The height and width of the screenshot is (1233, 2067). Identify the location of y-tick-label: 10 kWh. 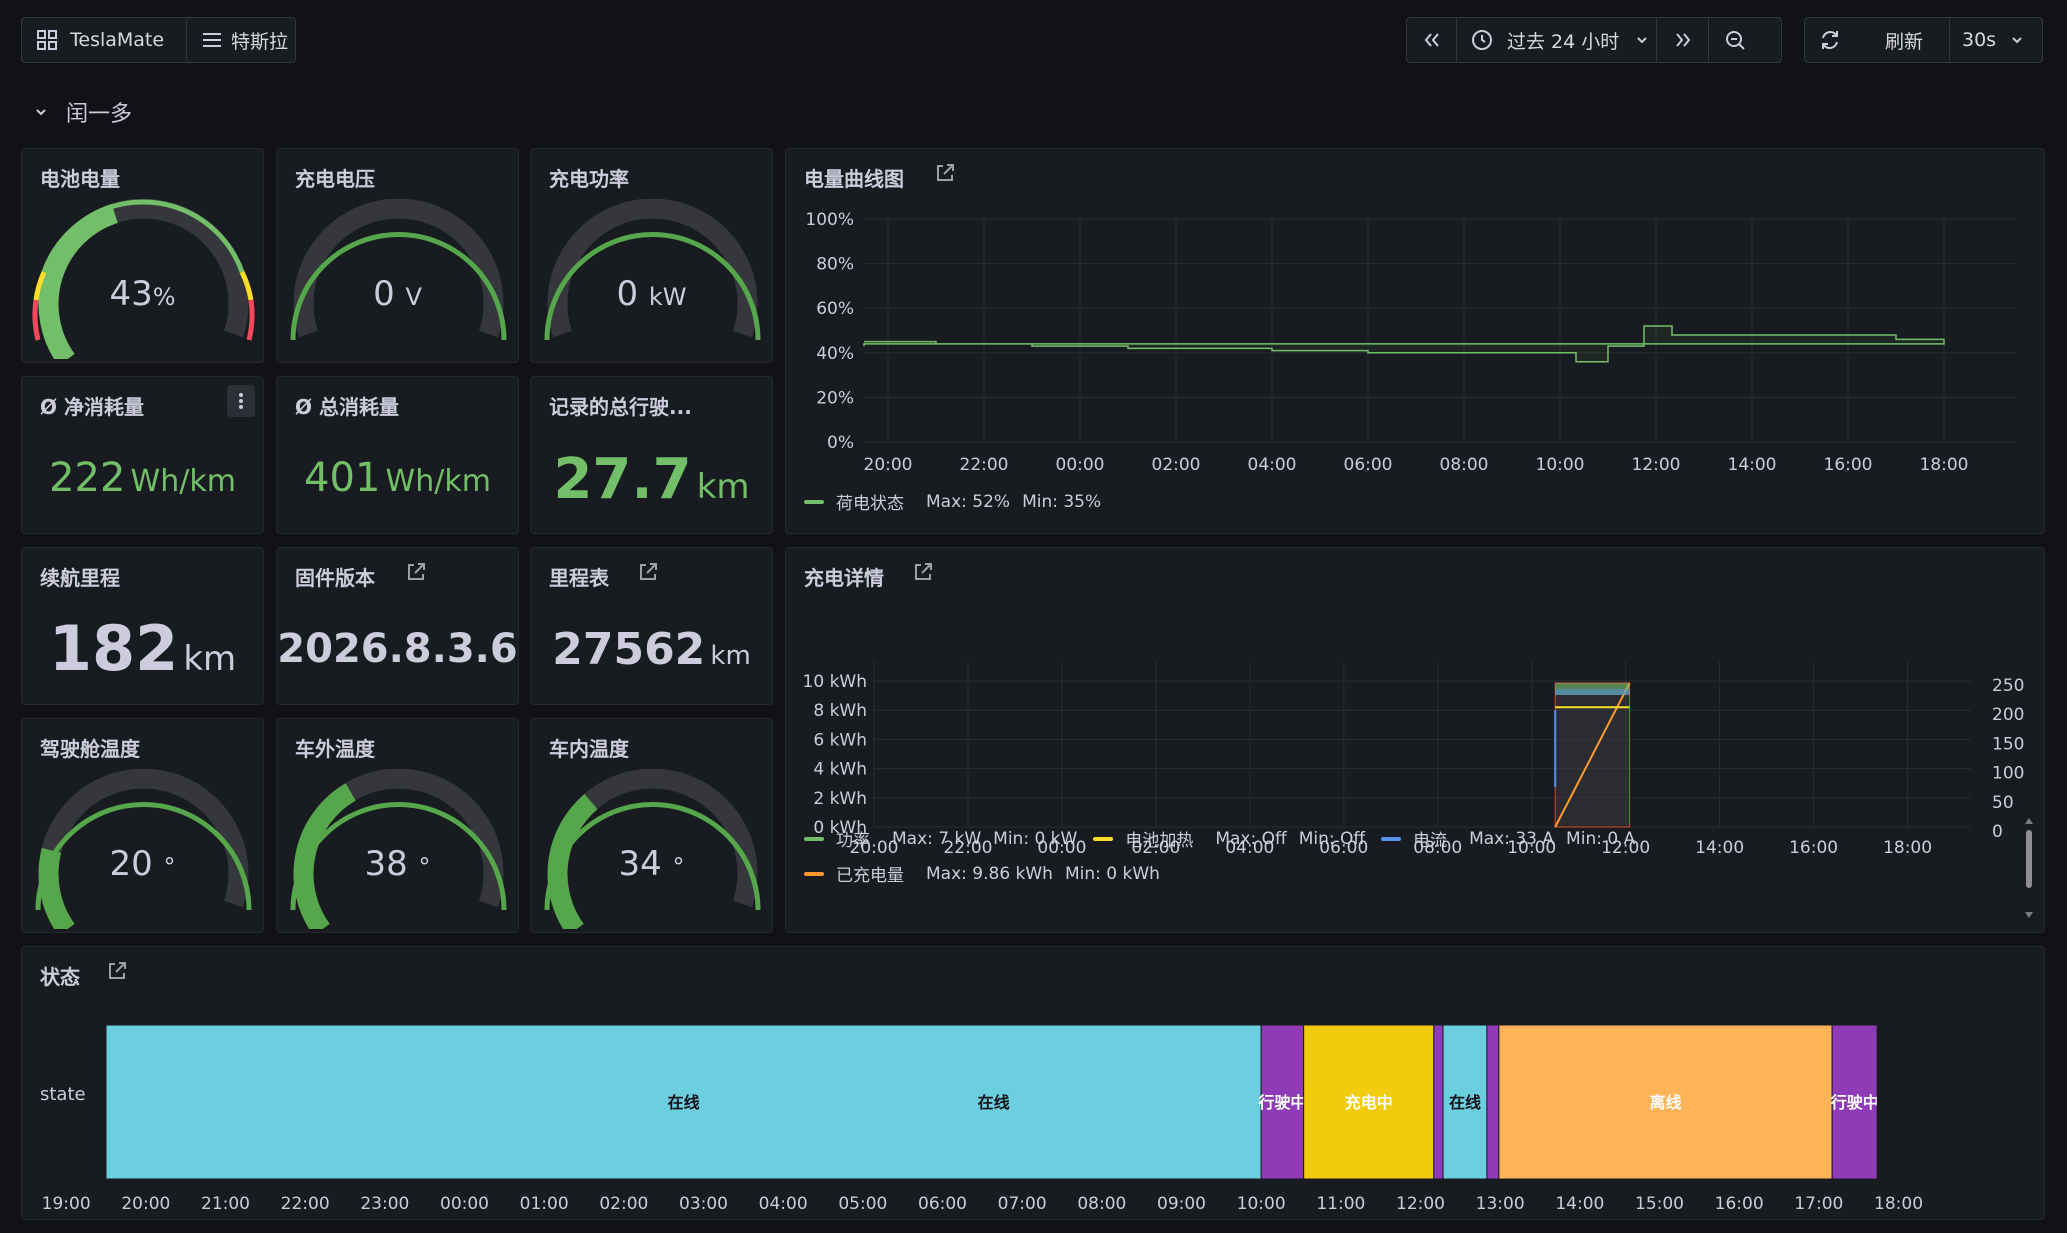
(835, 682).